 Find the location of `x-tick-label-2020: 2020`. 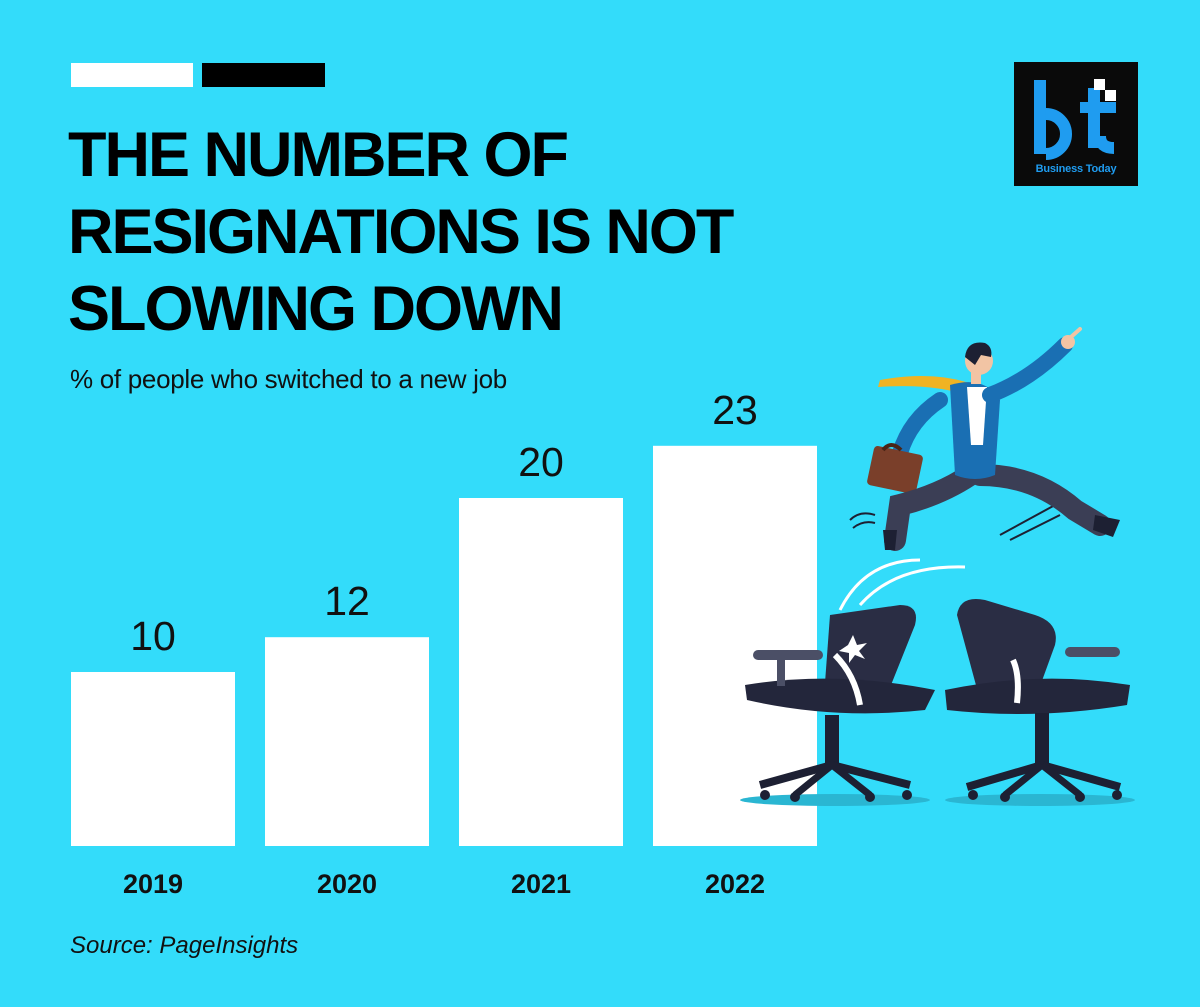

x-tick-label-2020: 2020 is located at coordinates (347, 884).